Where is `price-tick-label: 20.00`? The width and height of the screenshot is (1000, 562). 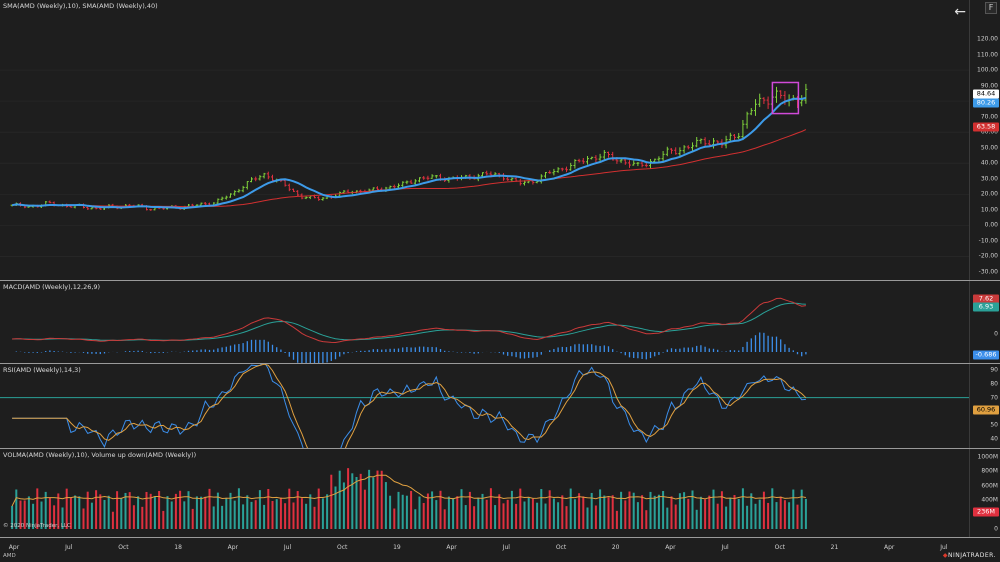
price-tick-label: 20.00 is located at coordinates (989, 194).